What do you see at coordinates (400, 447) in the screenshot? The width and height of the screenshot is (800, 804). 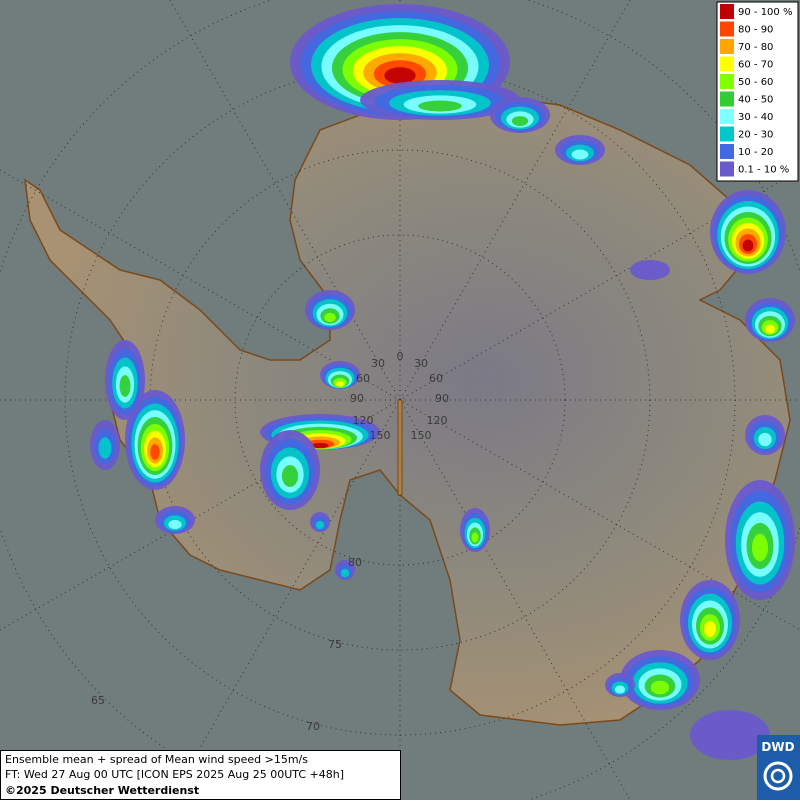 I see `pole-marker` at bounding box center [400, 447].